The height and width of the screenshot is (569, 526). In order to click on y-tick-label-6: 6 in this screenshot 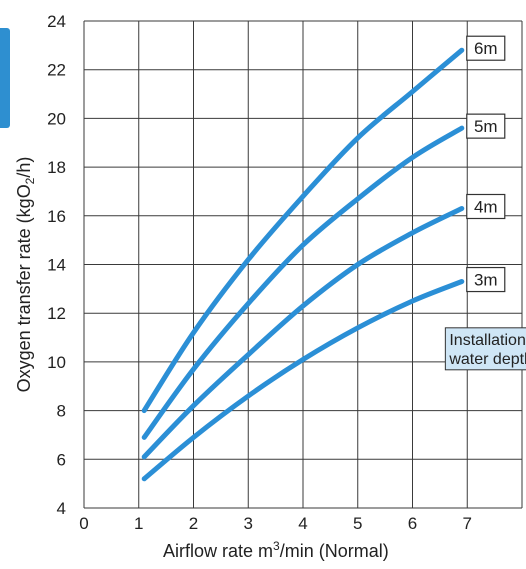, I will do `click(61, 459)`.